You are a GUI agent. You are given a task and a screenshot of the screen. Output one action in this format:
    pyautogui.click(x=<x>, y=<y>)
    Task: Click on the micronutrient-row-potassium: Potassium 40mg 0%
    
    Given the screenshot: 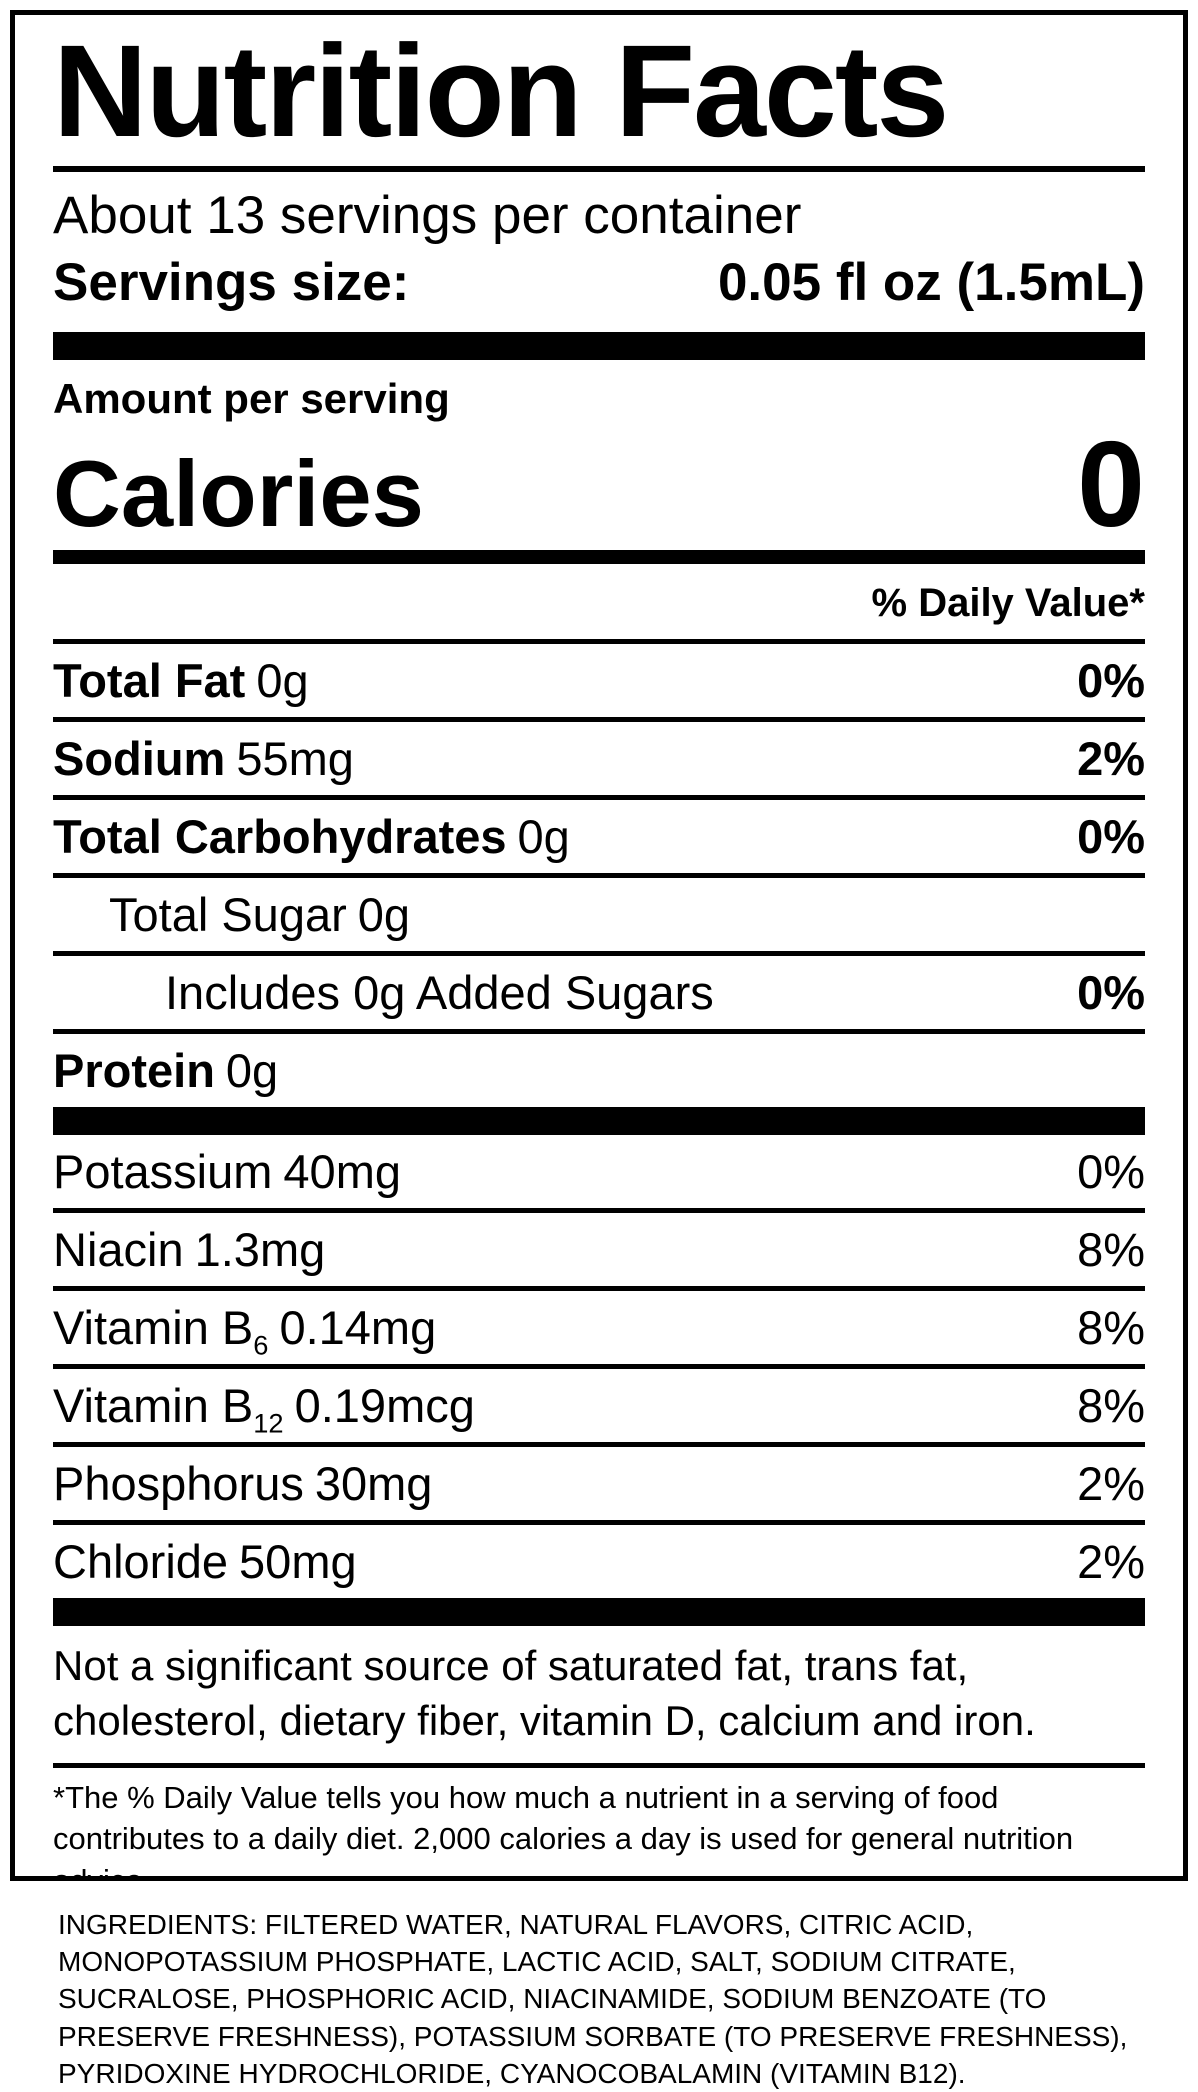 What is the action you would take?
    pyautogui.click(x=599, y=1174)
    